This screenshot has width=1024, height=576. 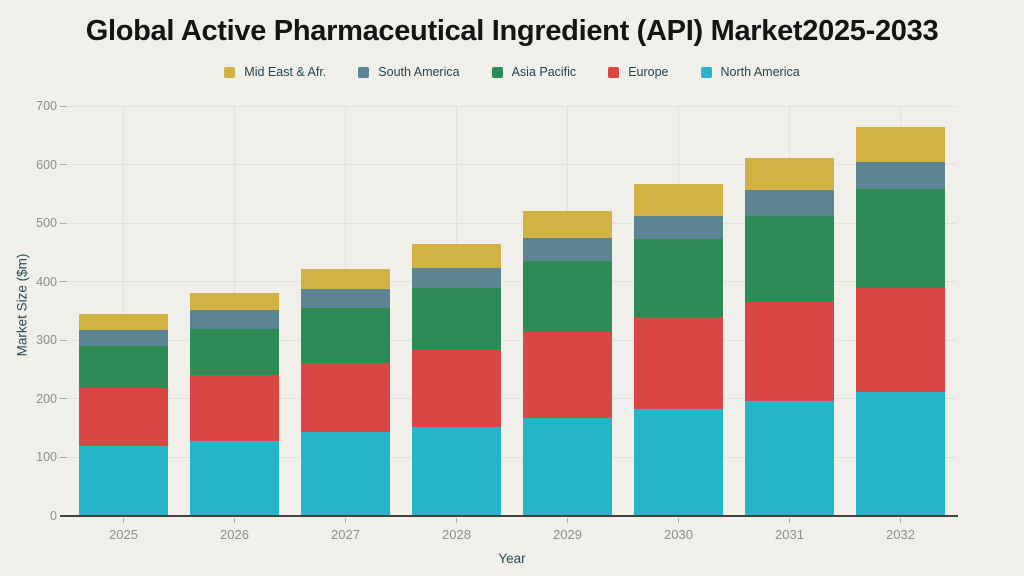 I want to click on legend-item-europe: Europe, so click(x=638, y=72).